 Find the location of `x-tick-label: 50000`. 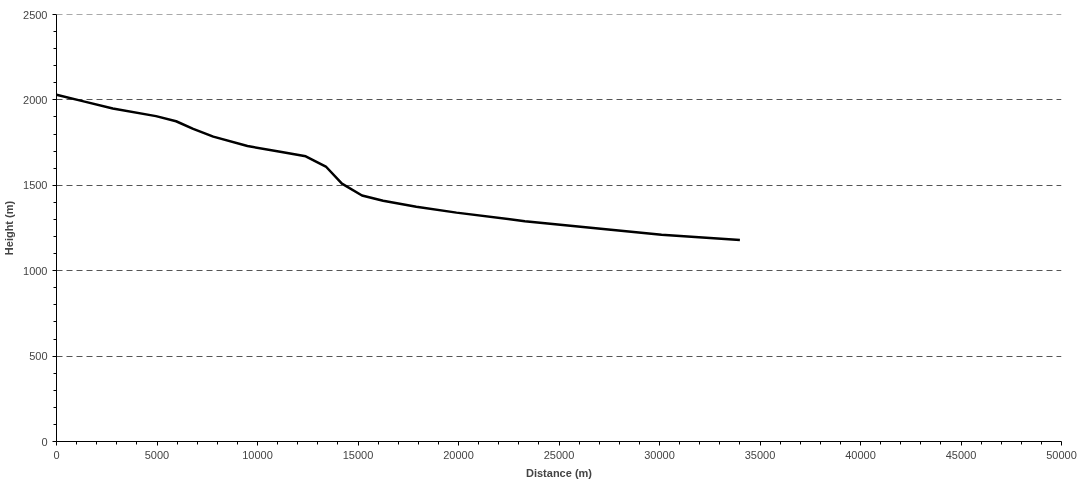

x-tick-label: 50000 is located at coordinates (1061, 454).